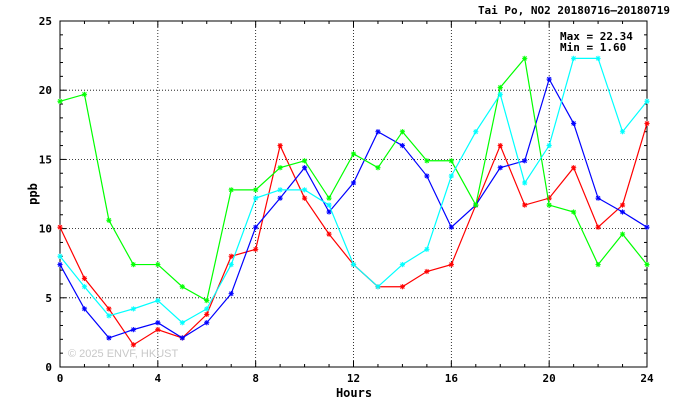  I want to click on y-tick-label: 15, so click(45, 159).